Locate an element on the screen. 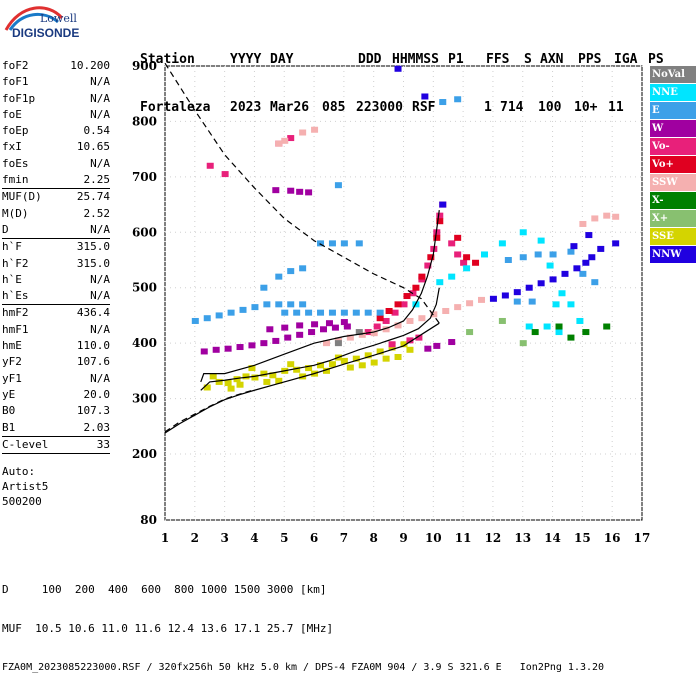 This screenshot has height=687, width=700. param-row: B1 2.03 is located at coordinates (56, 428).